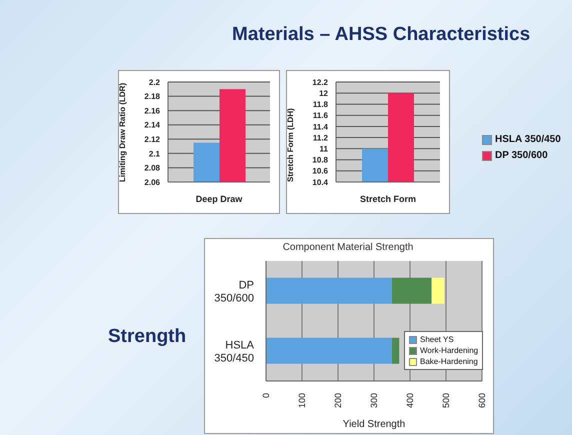 This screenshot has height=435, width=572. What do you see at coordinates (388, 199) in the screenshot?
I see `x-tick-label: Stretch Form` at bounding box center [388, 199].